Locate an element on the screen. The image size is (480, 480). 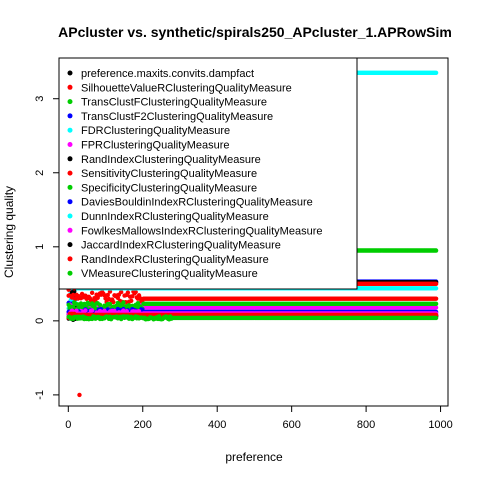
series-9-points is located at coordinates (252, 306).